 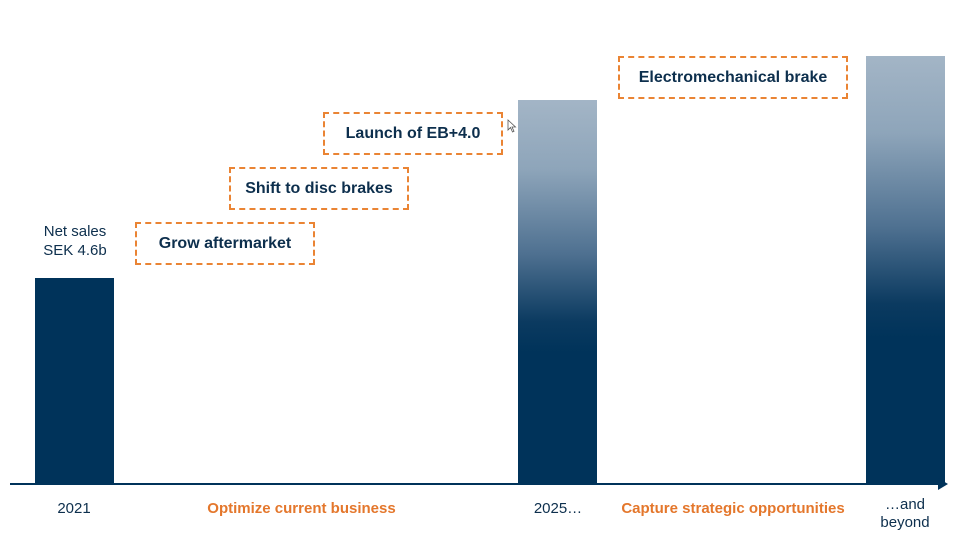 I want to click on net-sales-value: SEK 4.6b, so click(x=75, y=250).